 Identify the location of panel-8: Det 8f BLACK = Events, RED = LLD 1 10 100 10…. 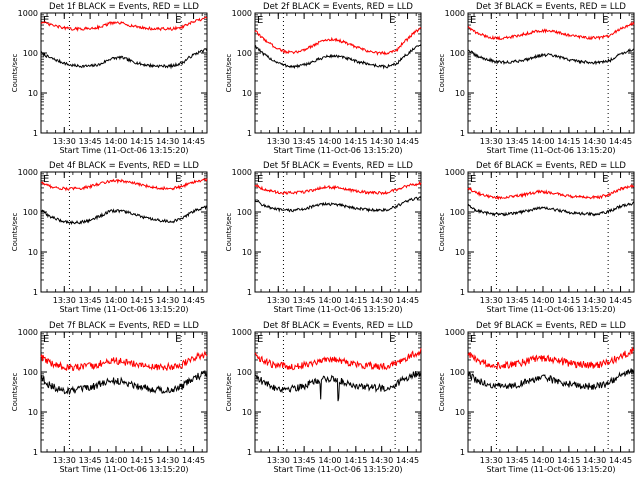
(323, 397).